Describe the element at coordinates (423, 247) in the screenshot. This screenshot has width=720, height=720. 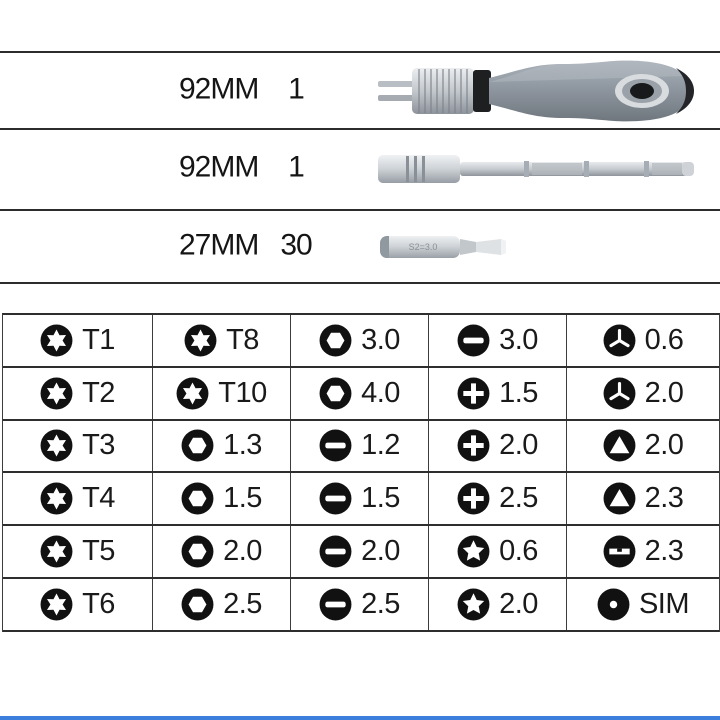
I see `bit-marking-label: S2=3.0` at that location.